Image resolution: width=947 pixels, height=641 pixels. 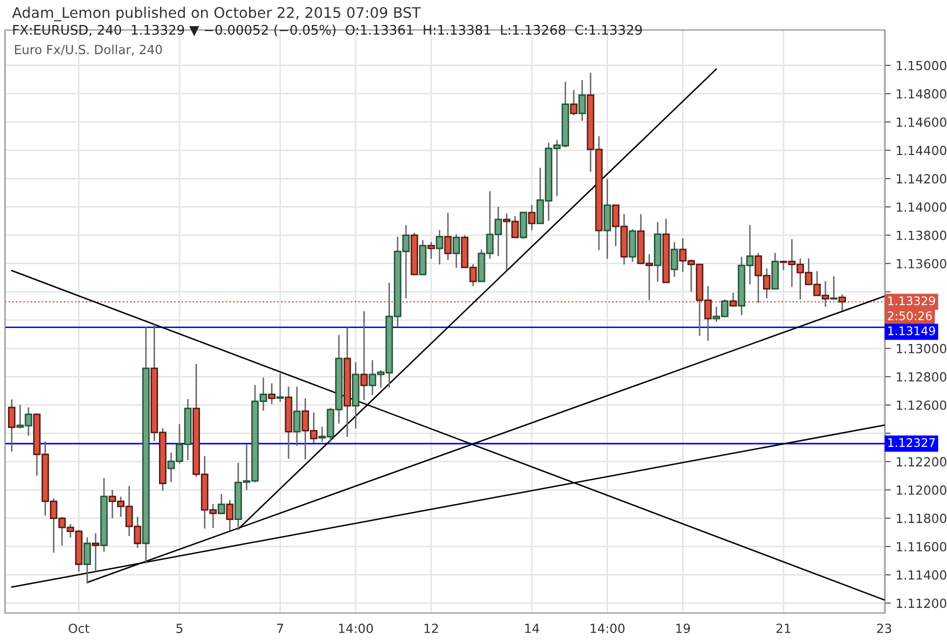 What do you see at coordinates (921, 263) in the screenshot?
I see `y-tick-label: 1.13600` at bounding box center [921, 263].